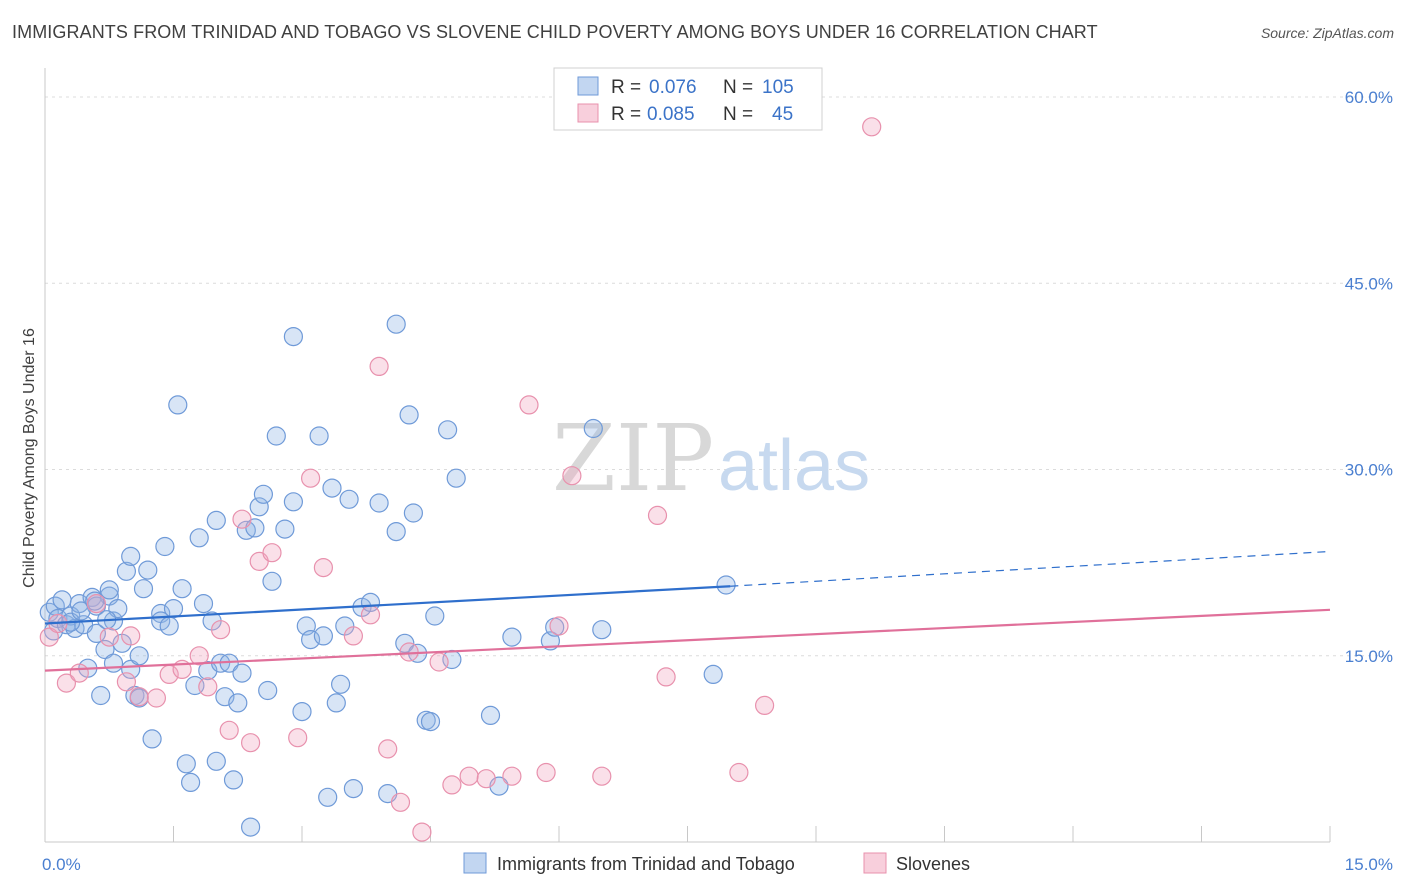 The height and width of the screenshot is (892, 1406). I want to click on trend-lines, so click(687, 611).